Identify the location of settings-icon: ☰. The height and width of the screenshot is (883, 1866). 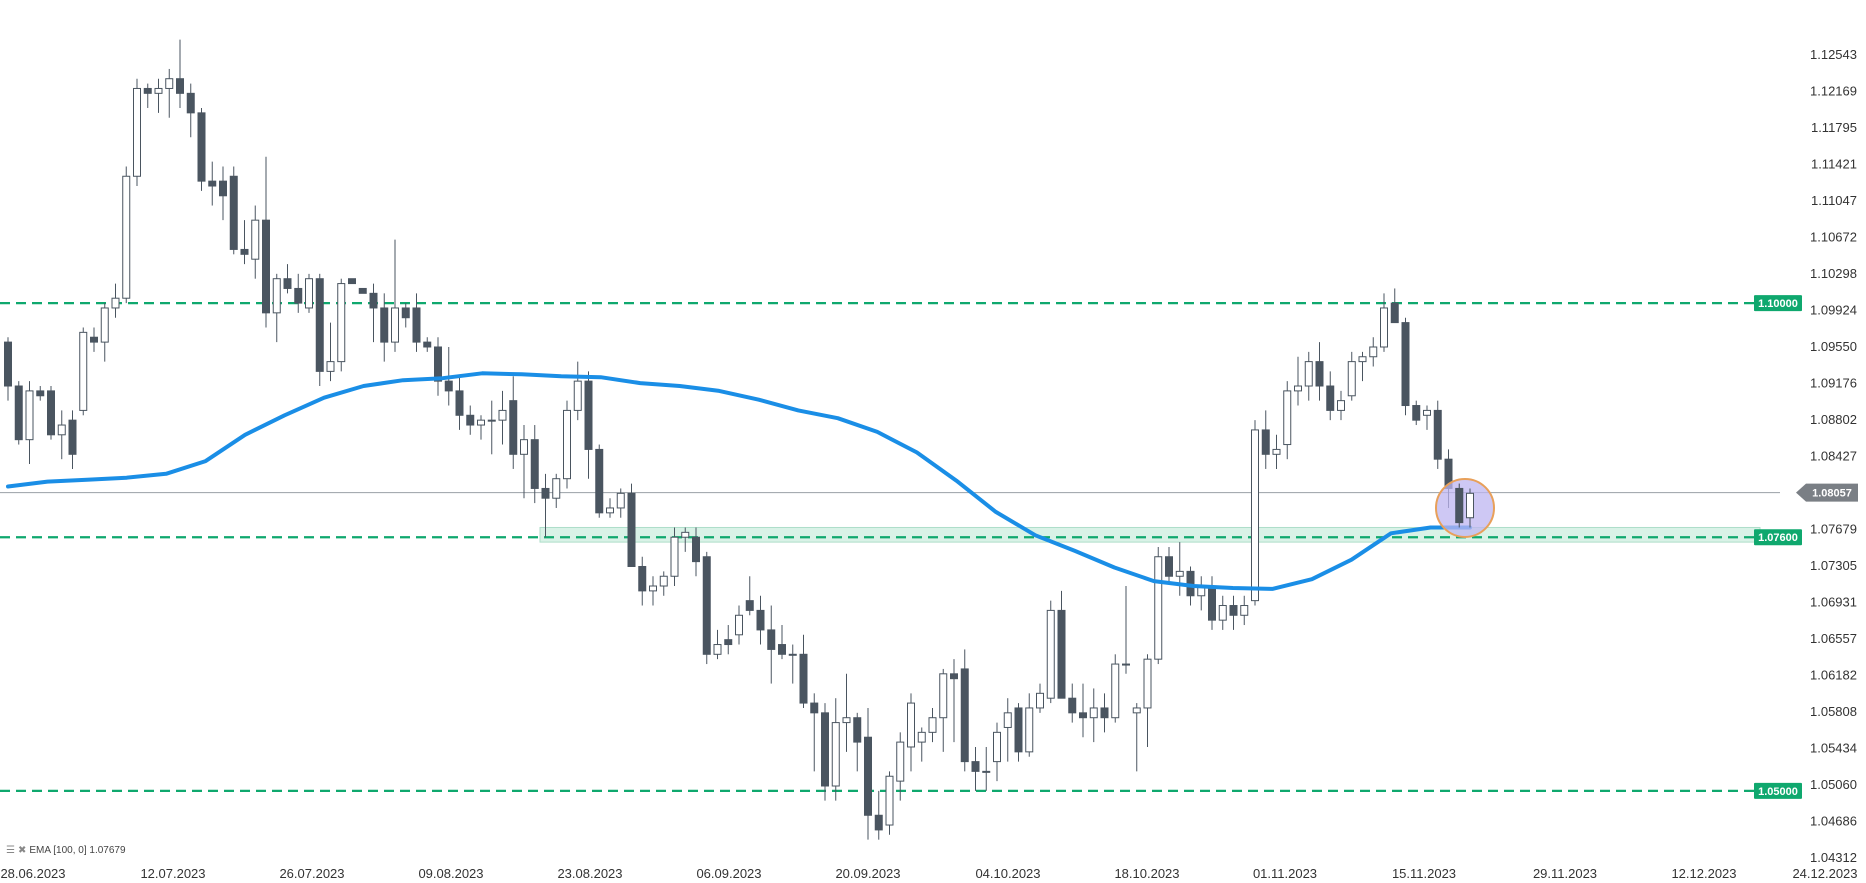
(10, 850).